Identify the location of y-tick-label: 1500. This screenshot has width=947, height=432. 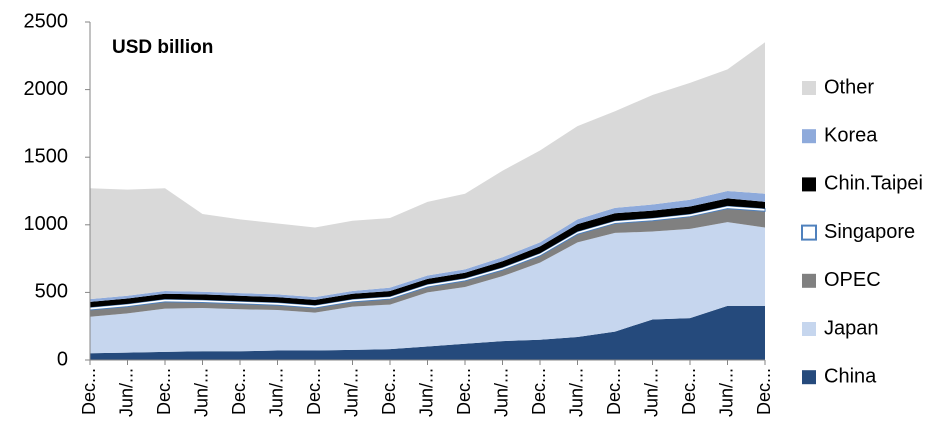
(46, 156).